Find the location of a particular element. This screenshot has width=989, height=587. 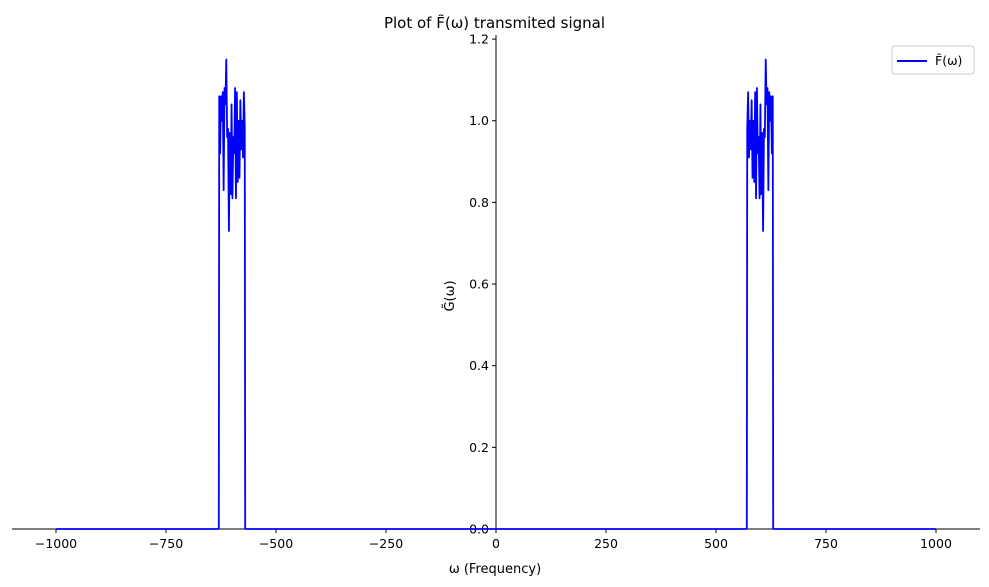

legend: F̃(ω) is located at coordinates (933, 60).